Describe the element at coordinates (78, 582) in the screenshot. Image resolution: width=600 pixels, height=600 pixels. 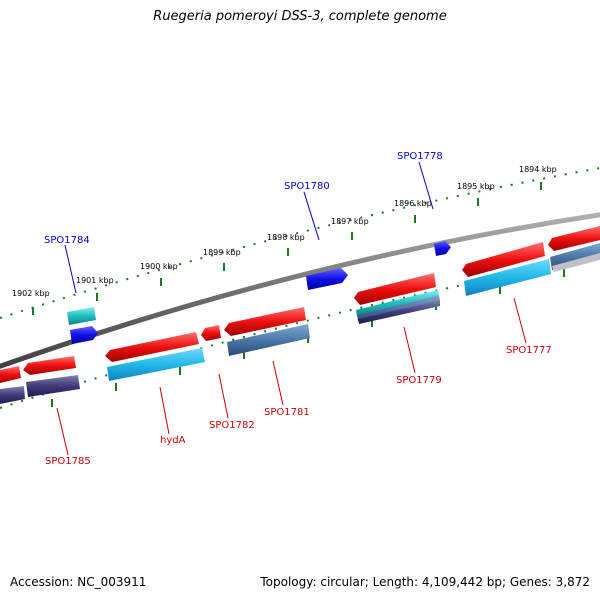
I see `accession-label: Accession: NC_003911` at that location.